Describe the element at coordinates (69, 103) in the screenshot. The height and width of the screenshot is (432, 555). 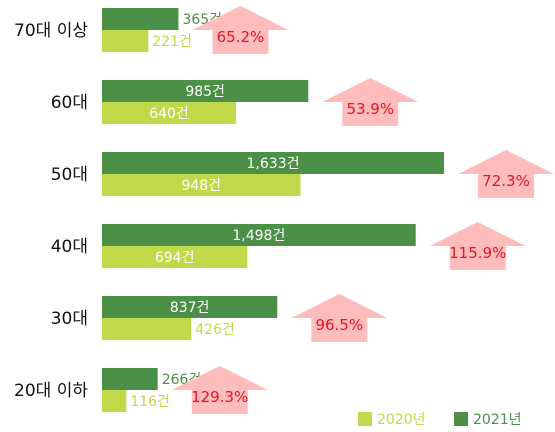
I see `category-label: 60대` at that location.